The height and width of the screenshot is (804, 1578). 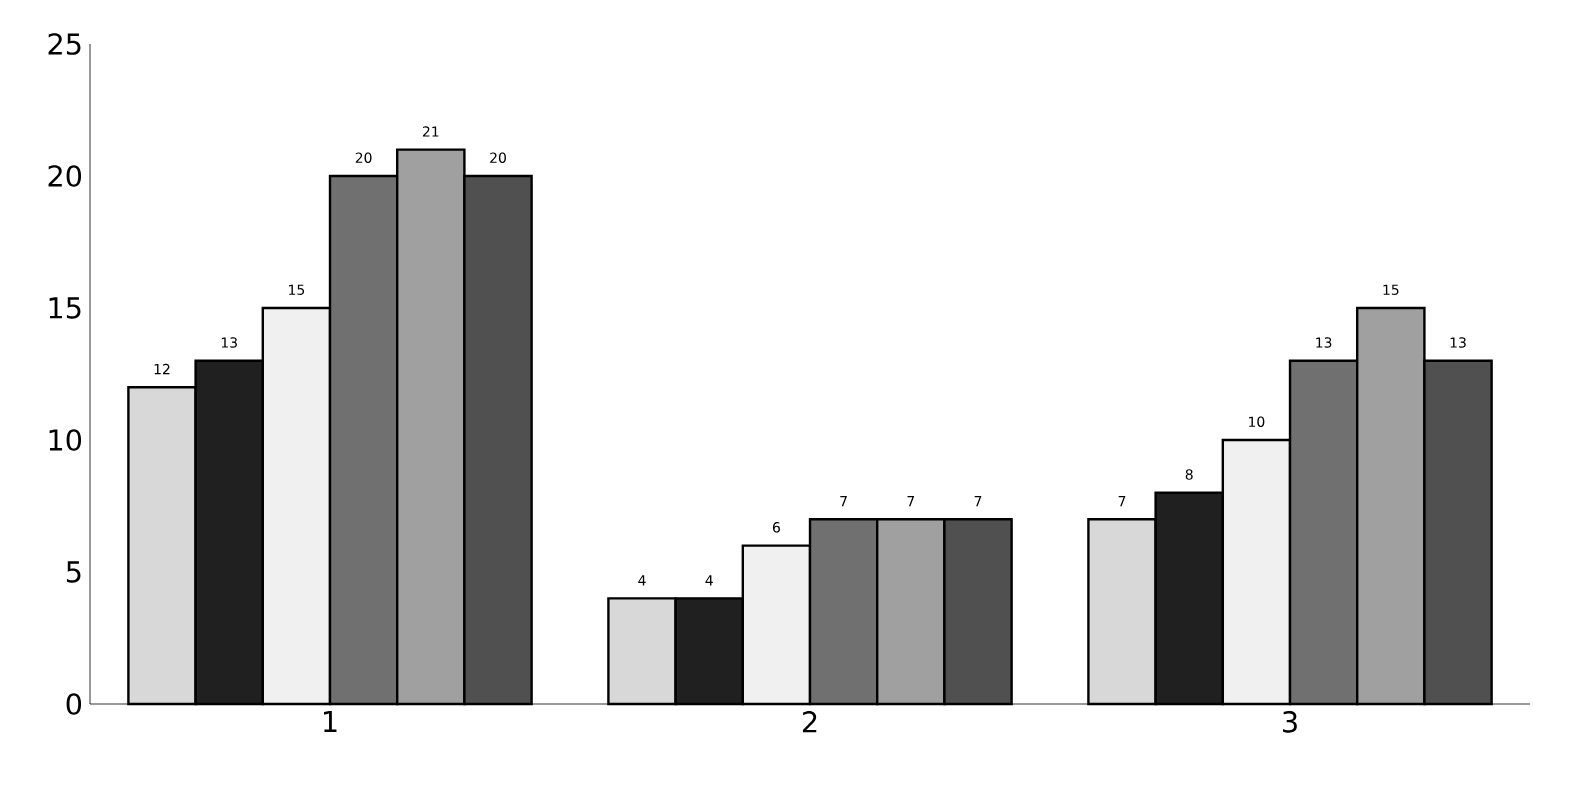 I want to click on x-tick-label: 1, so click(x=330, y=721).